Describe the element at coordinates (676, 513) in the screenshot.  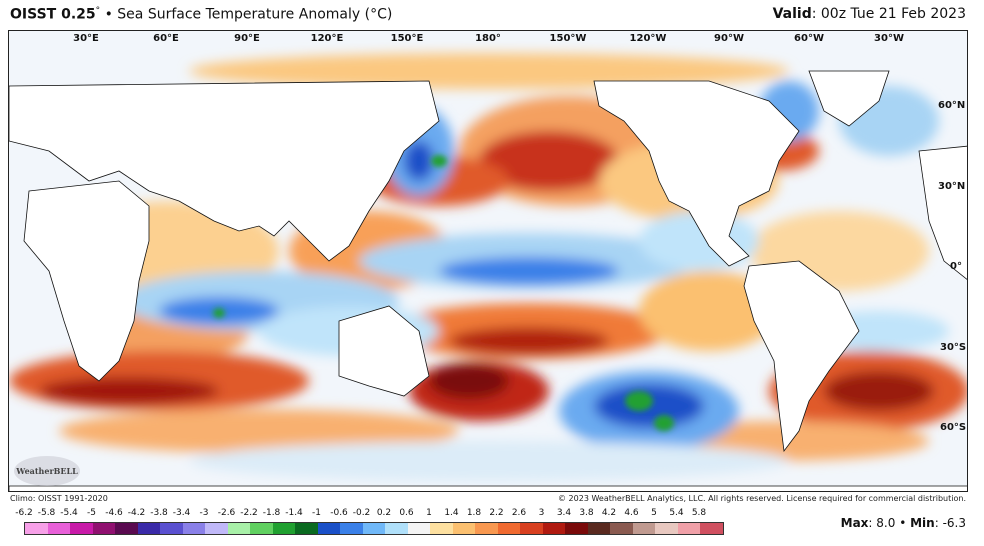
I see `colorbar-tick-label: 5.4` at that location.